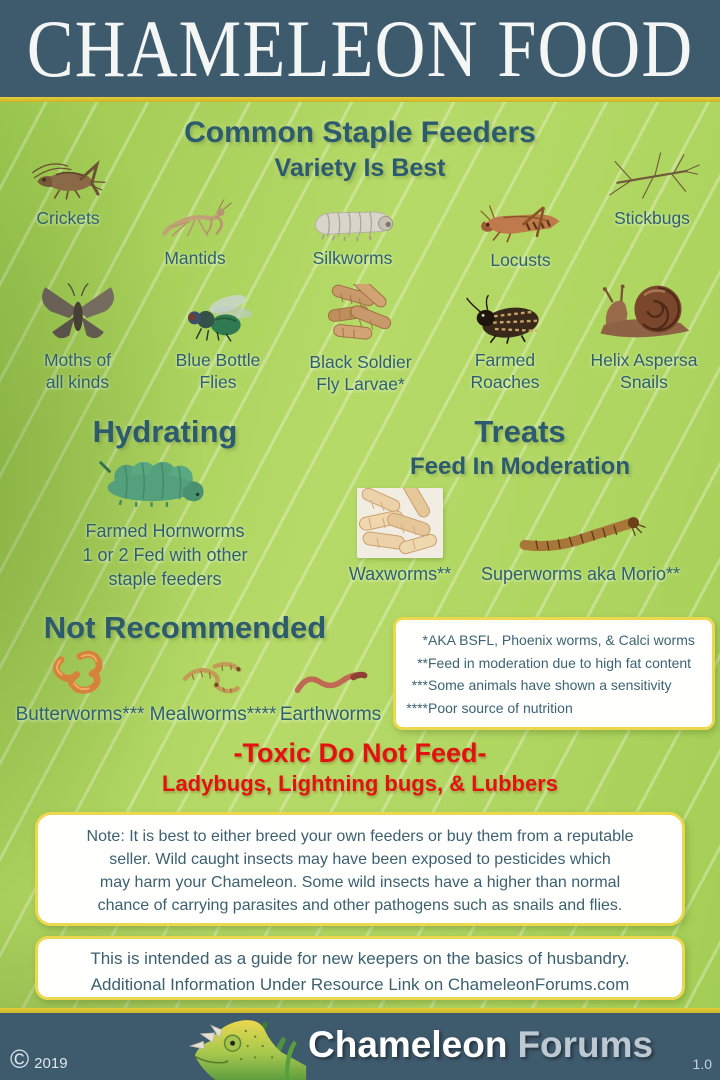  What do you see at coordinates (165, 431) in the screenshot?
I see `hydrating-section-title: Hydrating` at bounding box center [165, 431].